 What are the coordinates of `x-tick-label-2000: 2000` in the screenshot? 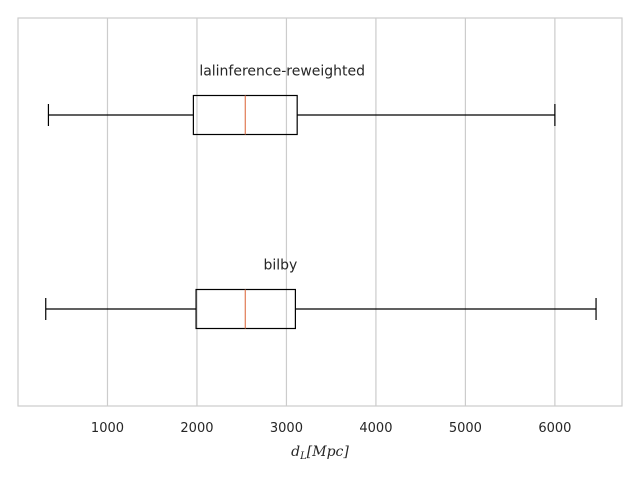 It's located at (196, 428).